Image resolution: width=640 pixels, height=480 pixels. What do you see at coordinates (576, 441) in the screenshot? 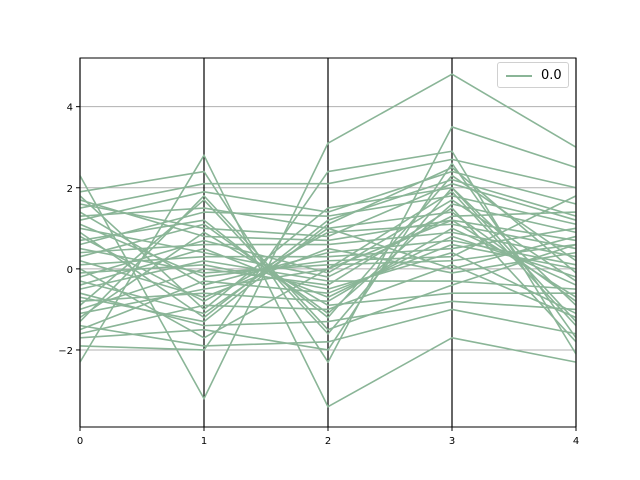
I see `x-tick-label: 4` at bounding box center [576, 441].